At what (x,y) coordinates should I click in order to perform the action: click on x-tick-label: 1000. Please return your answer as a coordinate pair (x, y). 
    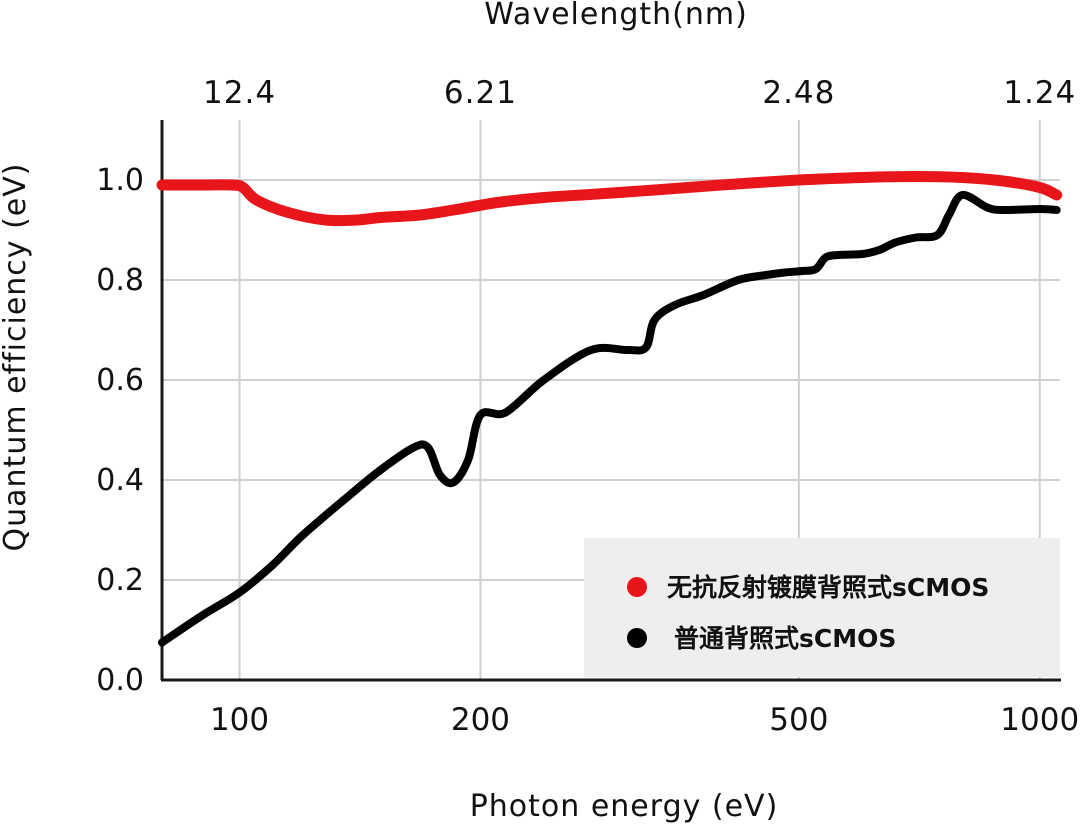
    Looking at the image, I should click on (1039, 720).